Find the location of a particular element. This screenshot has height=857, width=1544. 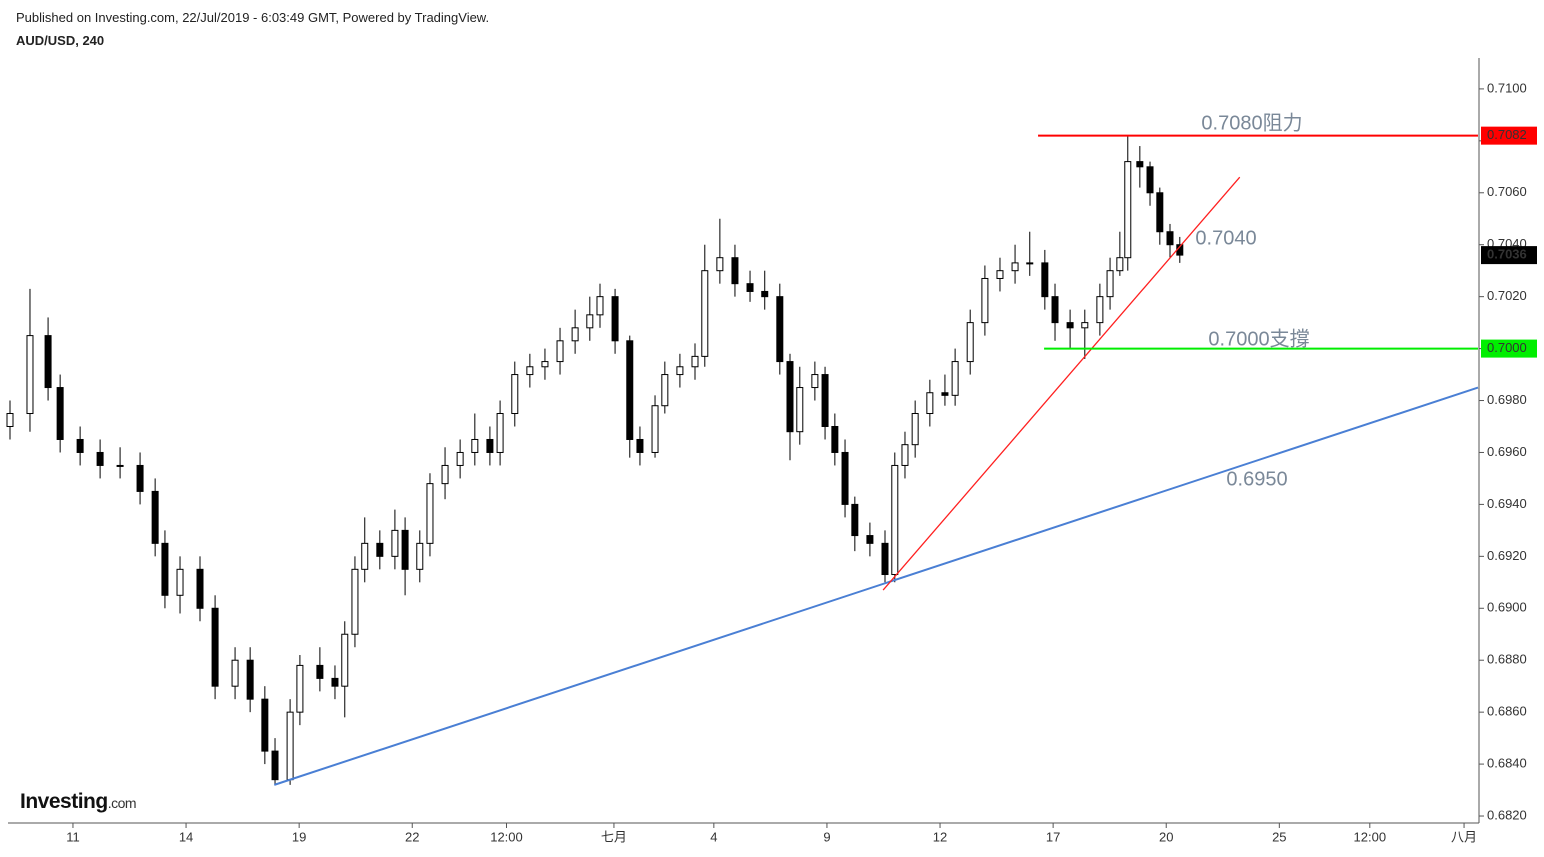

y-tick-label: 0.6980 is located at coordinates (1507, 399).